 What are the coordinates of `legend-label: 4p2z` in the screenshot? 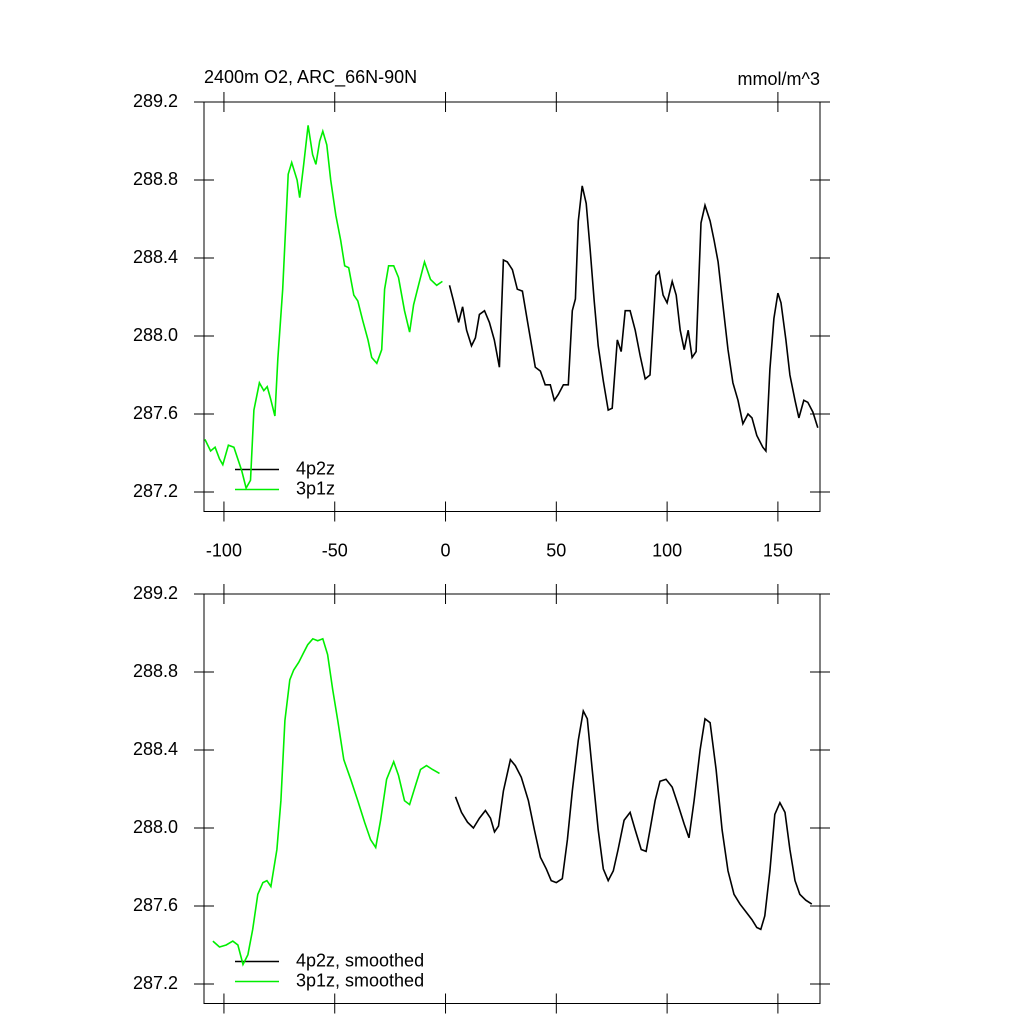 It's located at (315, 468).